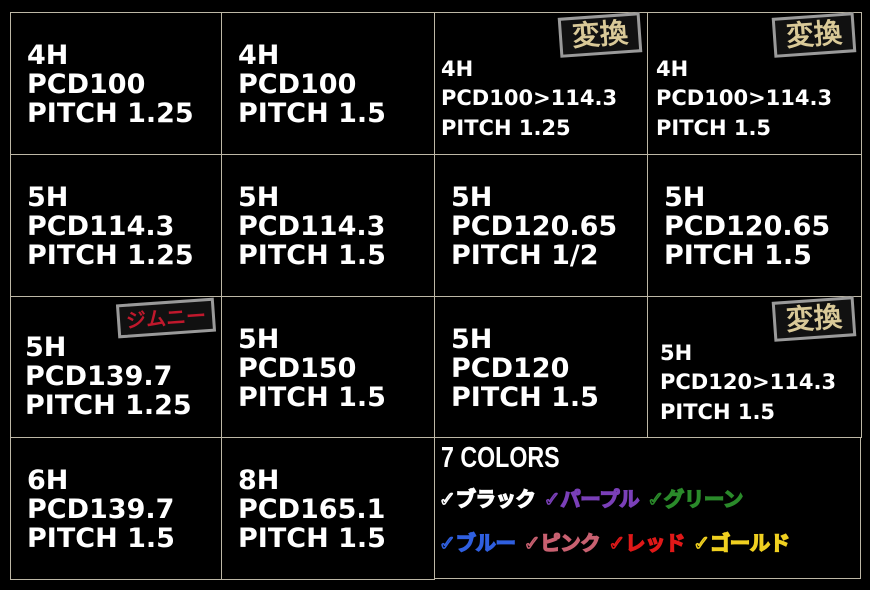 The height and width of the screenshot is (590, 870). What do you see at coordinates (166, 318) in the screenshot?
I see `jimny-badge: ジムニー` at bounding box center [166, 318].